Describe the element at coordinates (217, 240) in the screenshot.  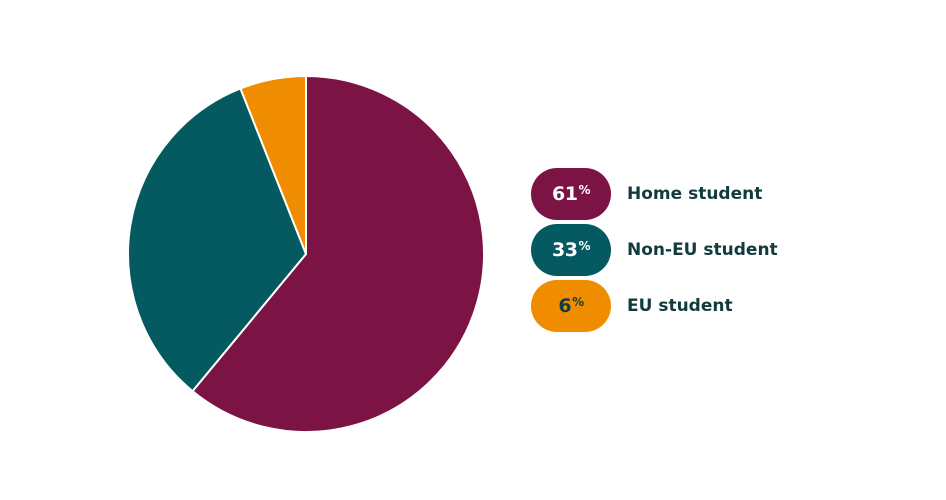
I see `pie-slice-non-eu-student` at that location.